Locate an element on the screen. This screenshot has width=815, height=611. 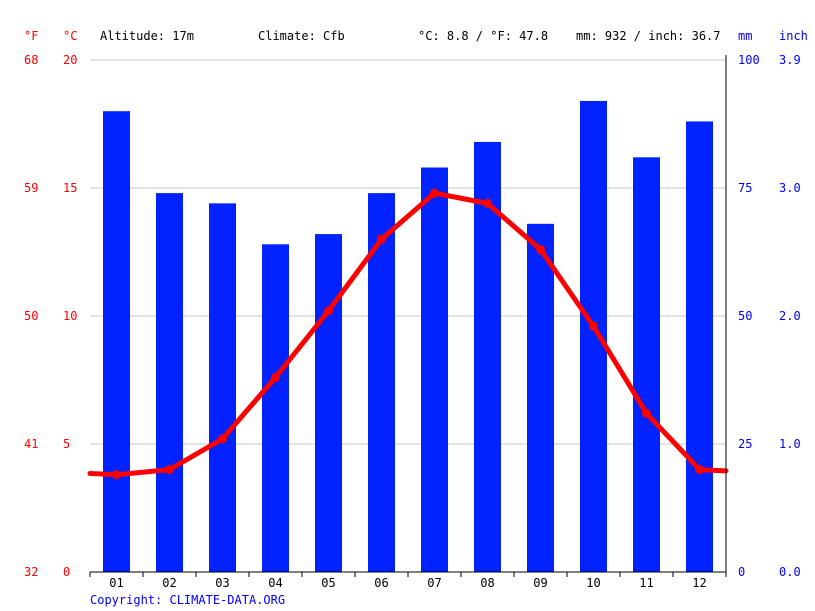
celsius-tick-label: 10 is located at coordinates (70, 316).